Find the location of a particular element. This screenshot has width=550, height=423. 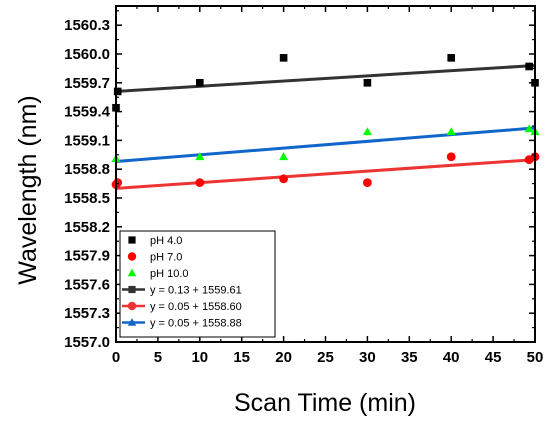

legend-label-5: y = 0.05 + 1558.88 is located at coordinates (196, 324).